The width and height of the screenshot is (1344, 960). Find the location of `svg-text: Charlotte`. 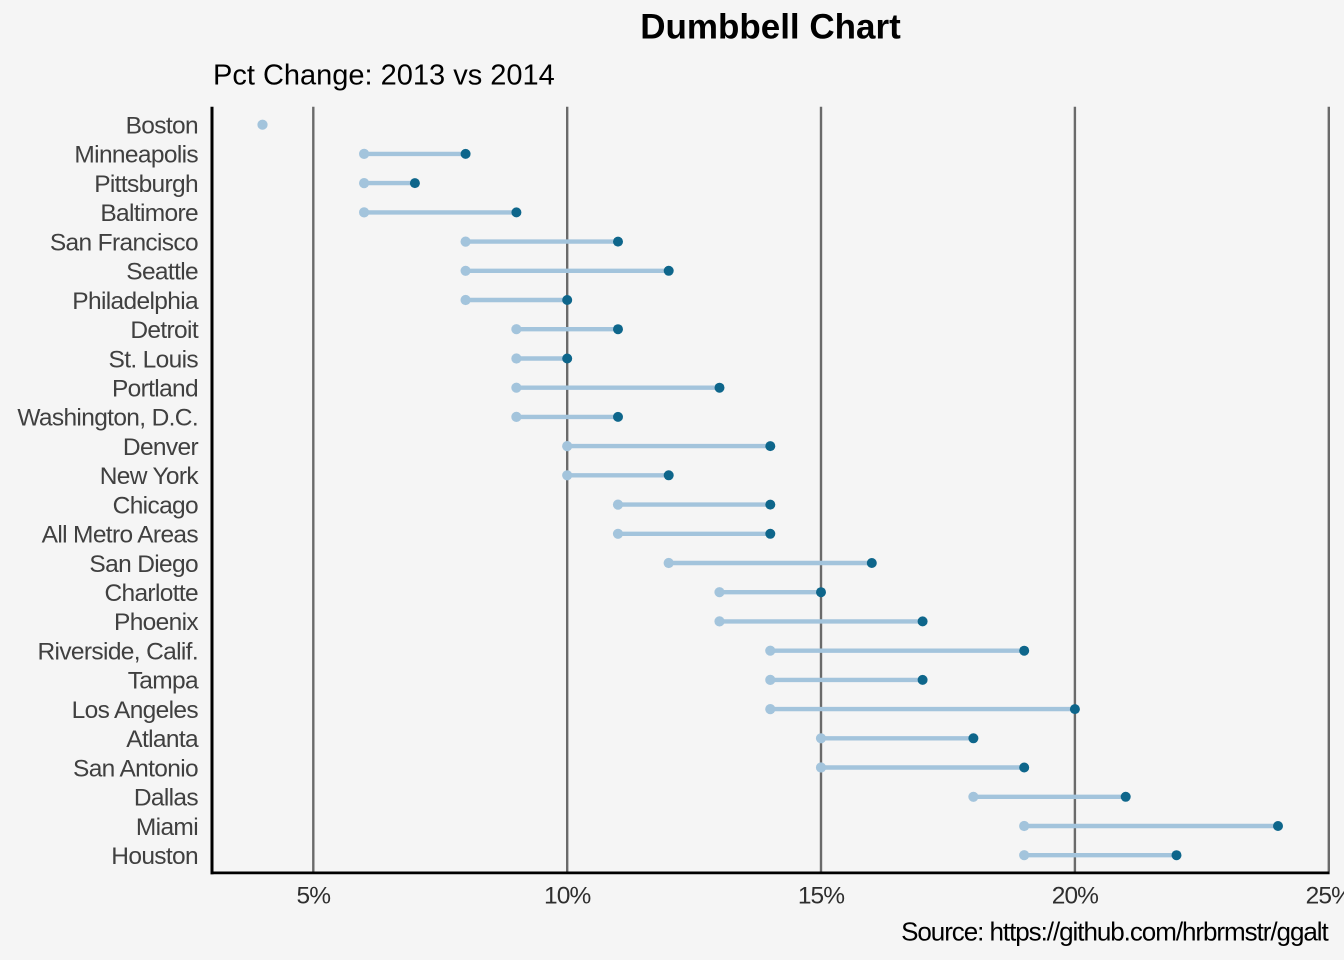

svg-text: Charlotte is located at coordinates (151, 593).